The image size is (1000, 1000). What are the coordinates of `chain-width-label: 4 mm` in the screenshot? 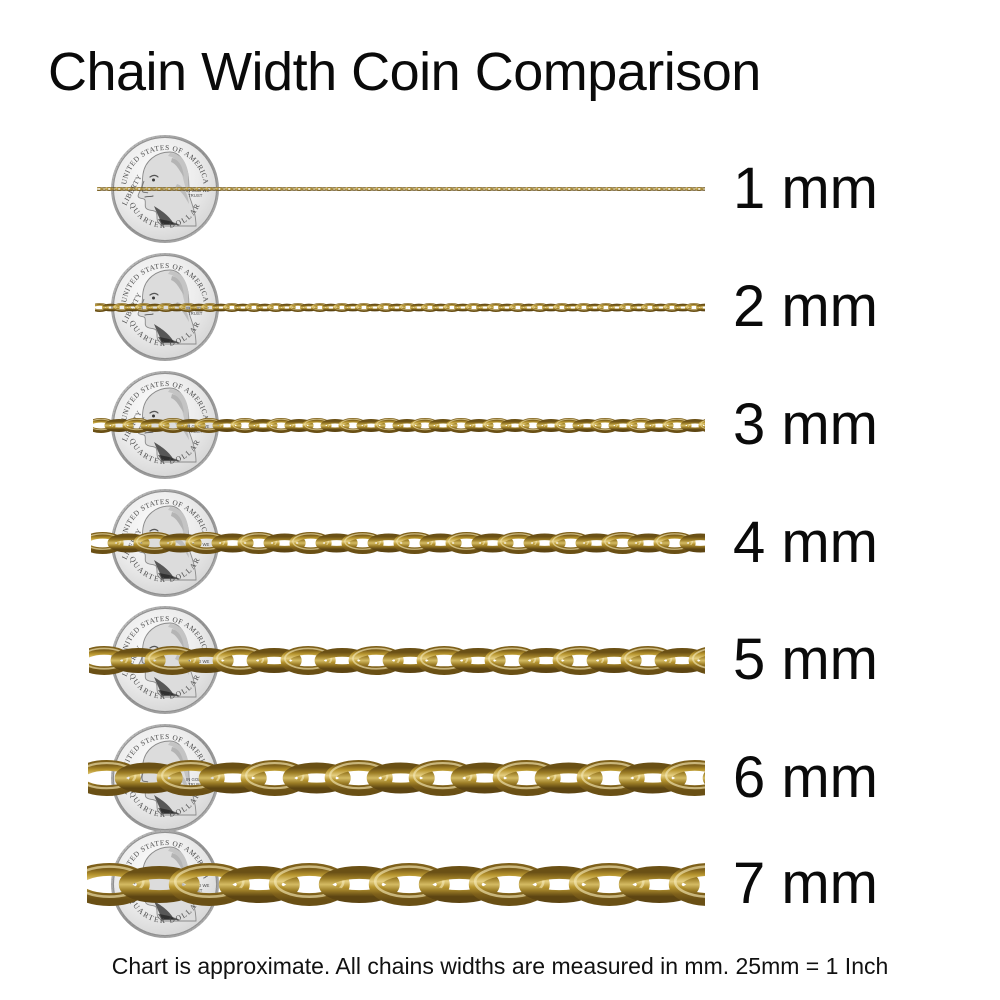 It's located at (805, 542).